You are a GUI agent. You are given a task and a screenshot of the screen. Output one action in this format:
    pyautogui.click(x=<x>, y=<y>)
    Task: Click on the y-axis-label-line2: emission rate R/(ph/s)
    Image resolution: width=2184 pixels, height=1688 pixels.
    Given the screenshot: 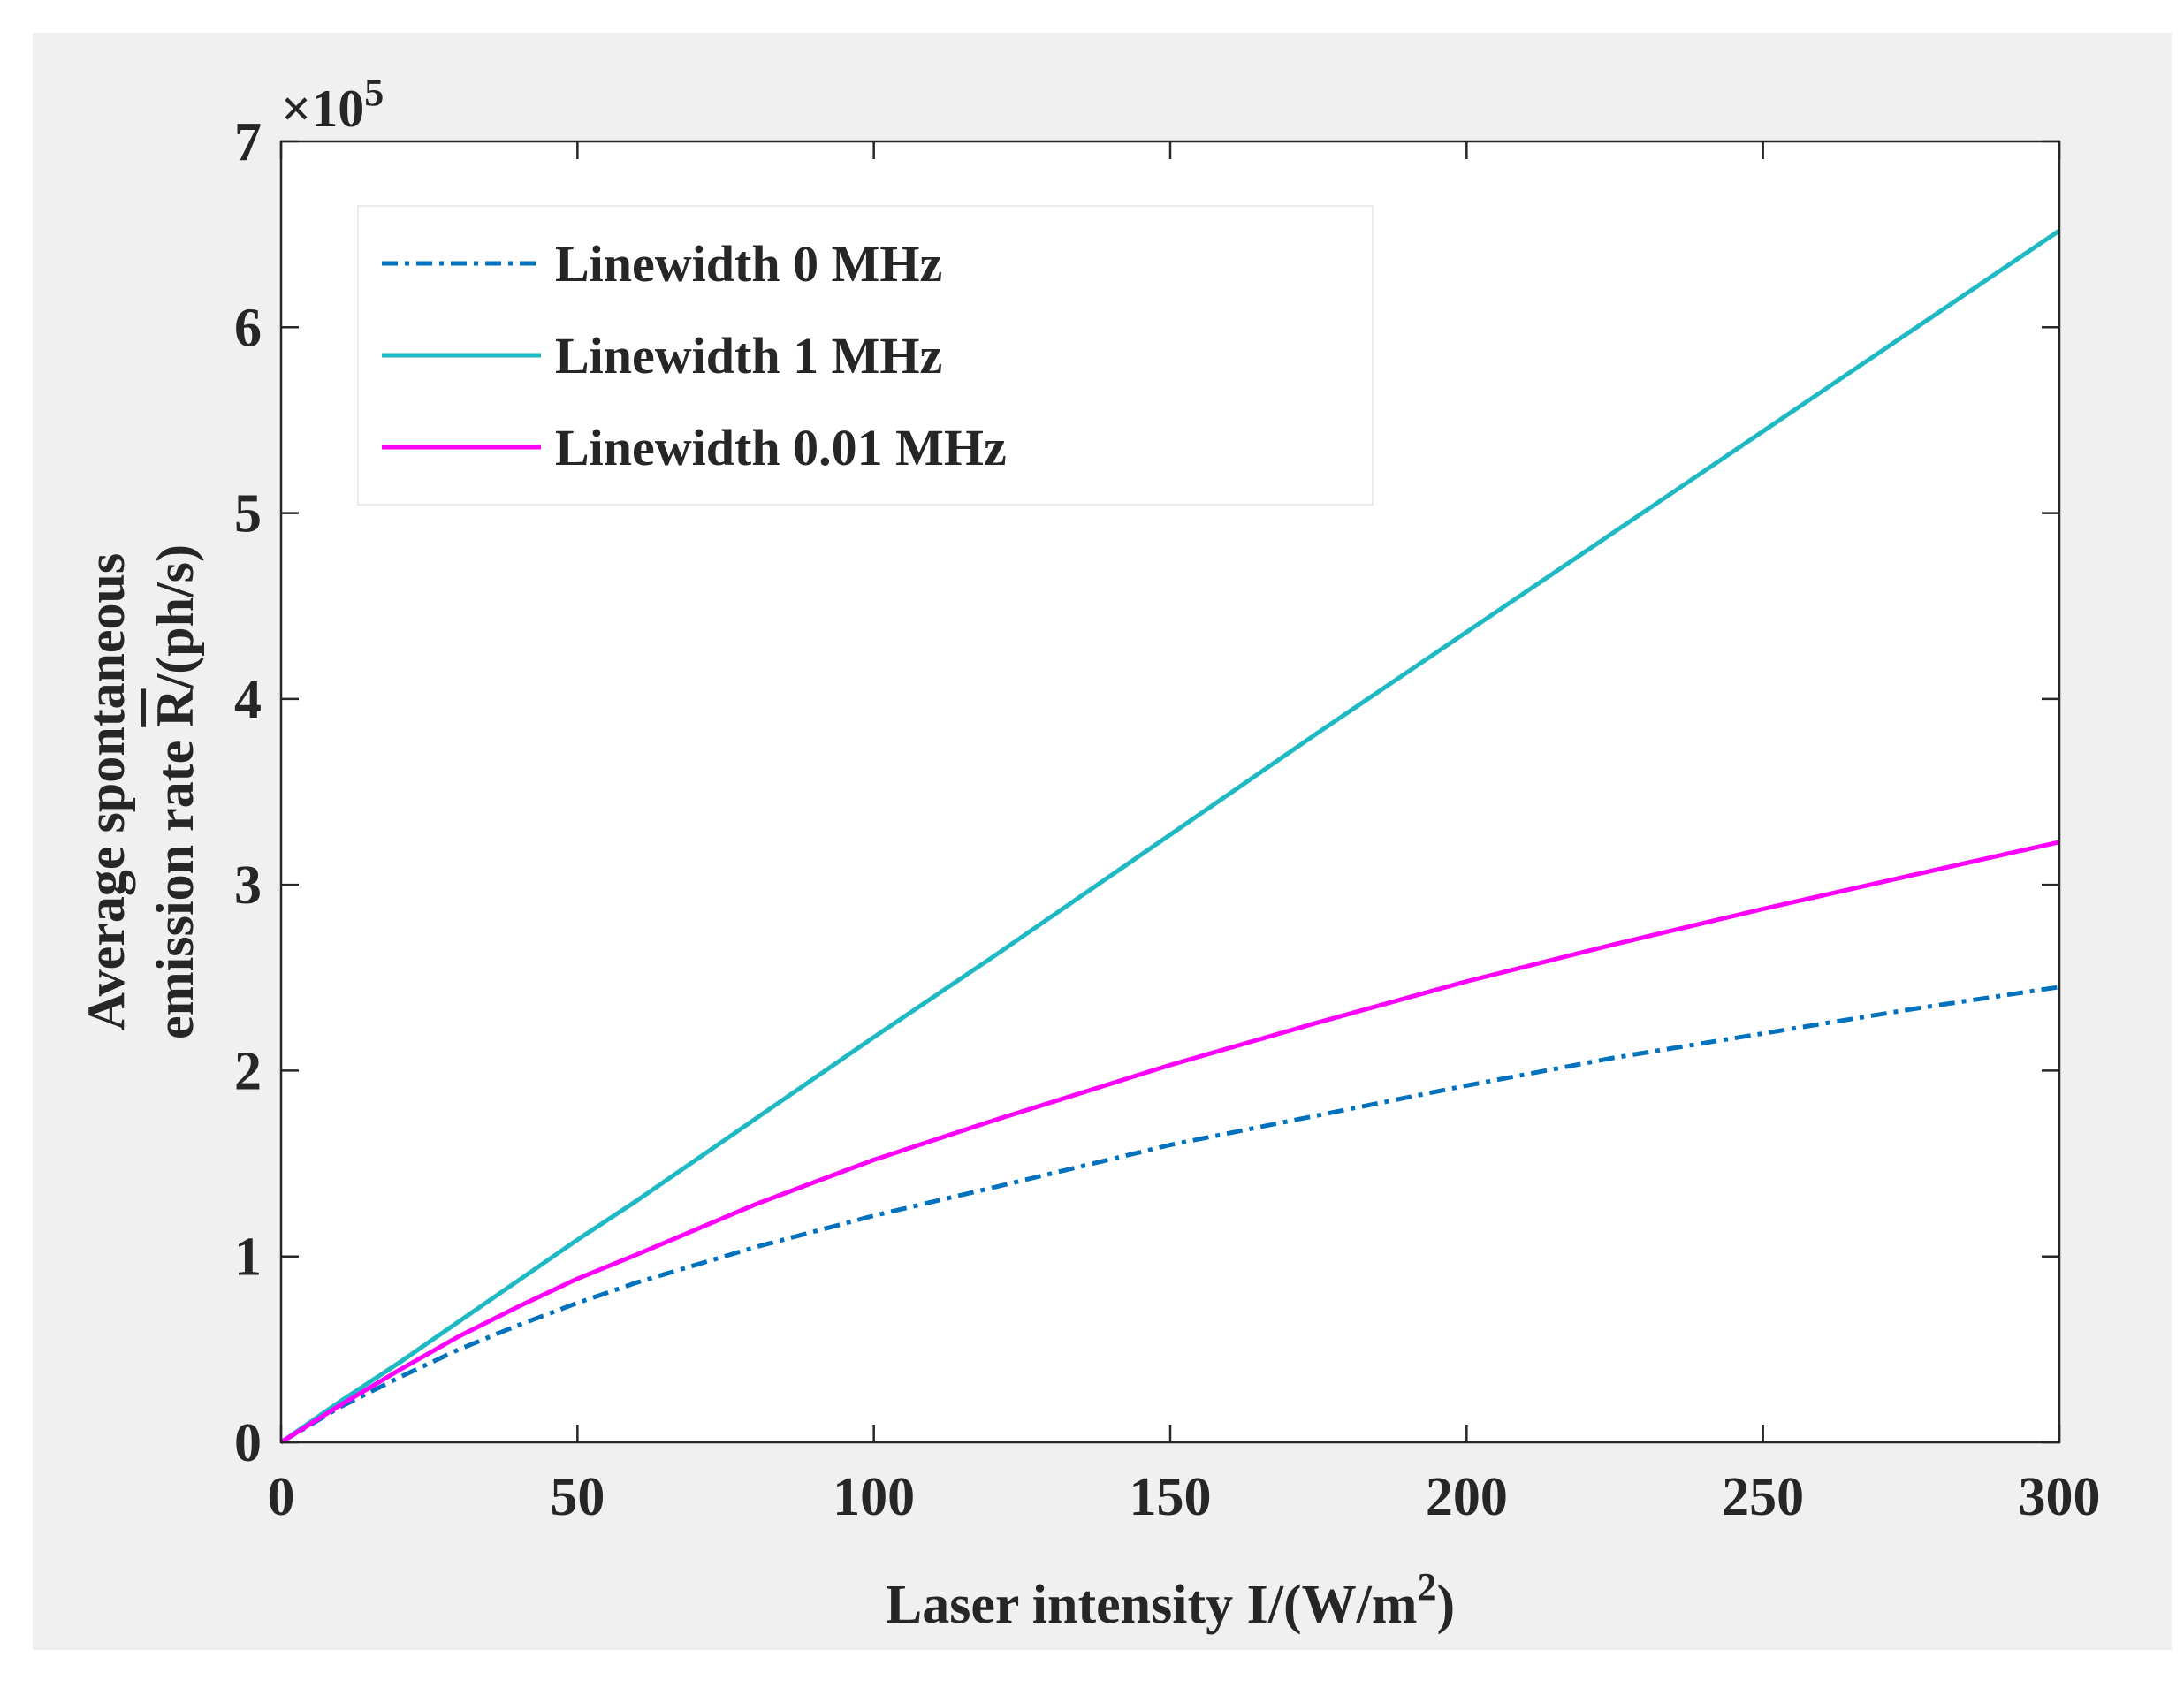 What is the action you would take?
    pyautogui.click(x=175, y=791)
    